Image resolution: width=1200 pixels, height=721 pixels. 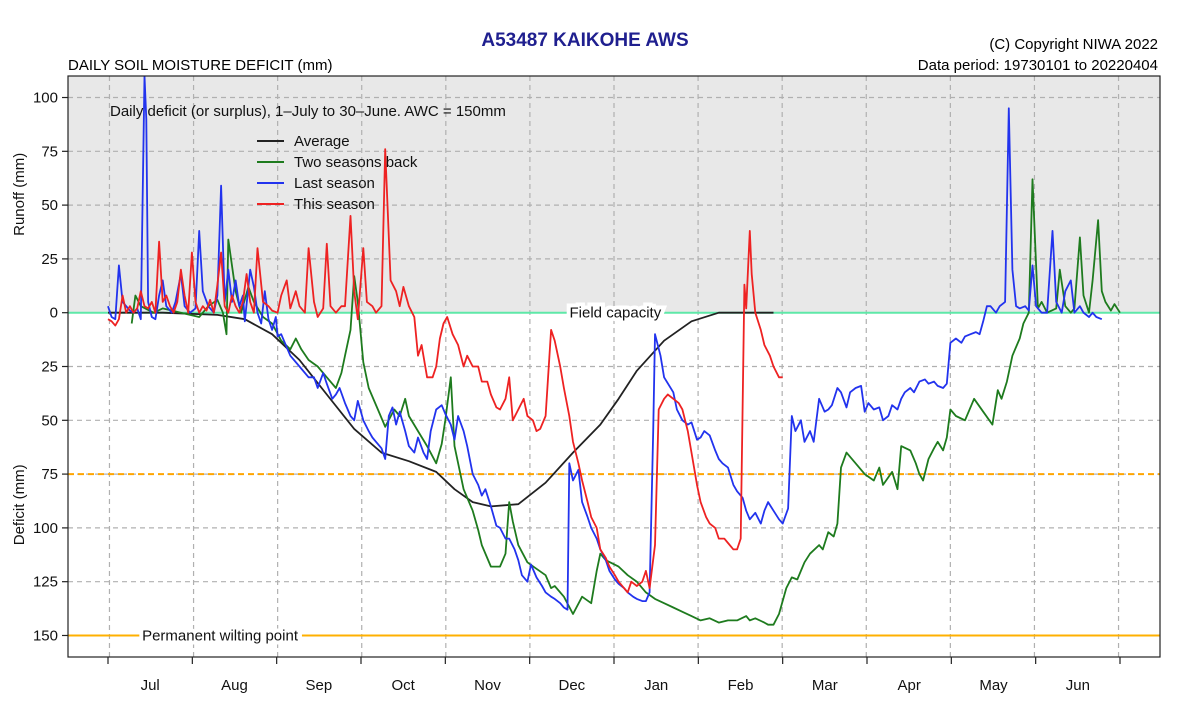 I want to click on reference-line-label: Permanent wilting point, so click(x=220, y=635).